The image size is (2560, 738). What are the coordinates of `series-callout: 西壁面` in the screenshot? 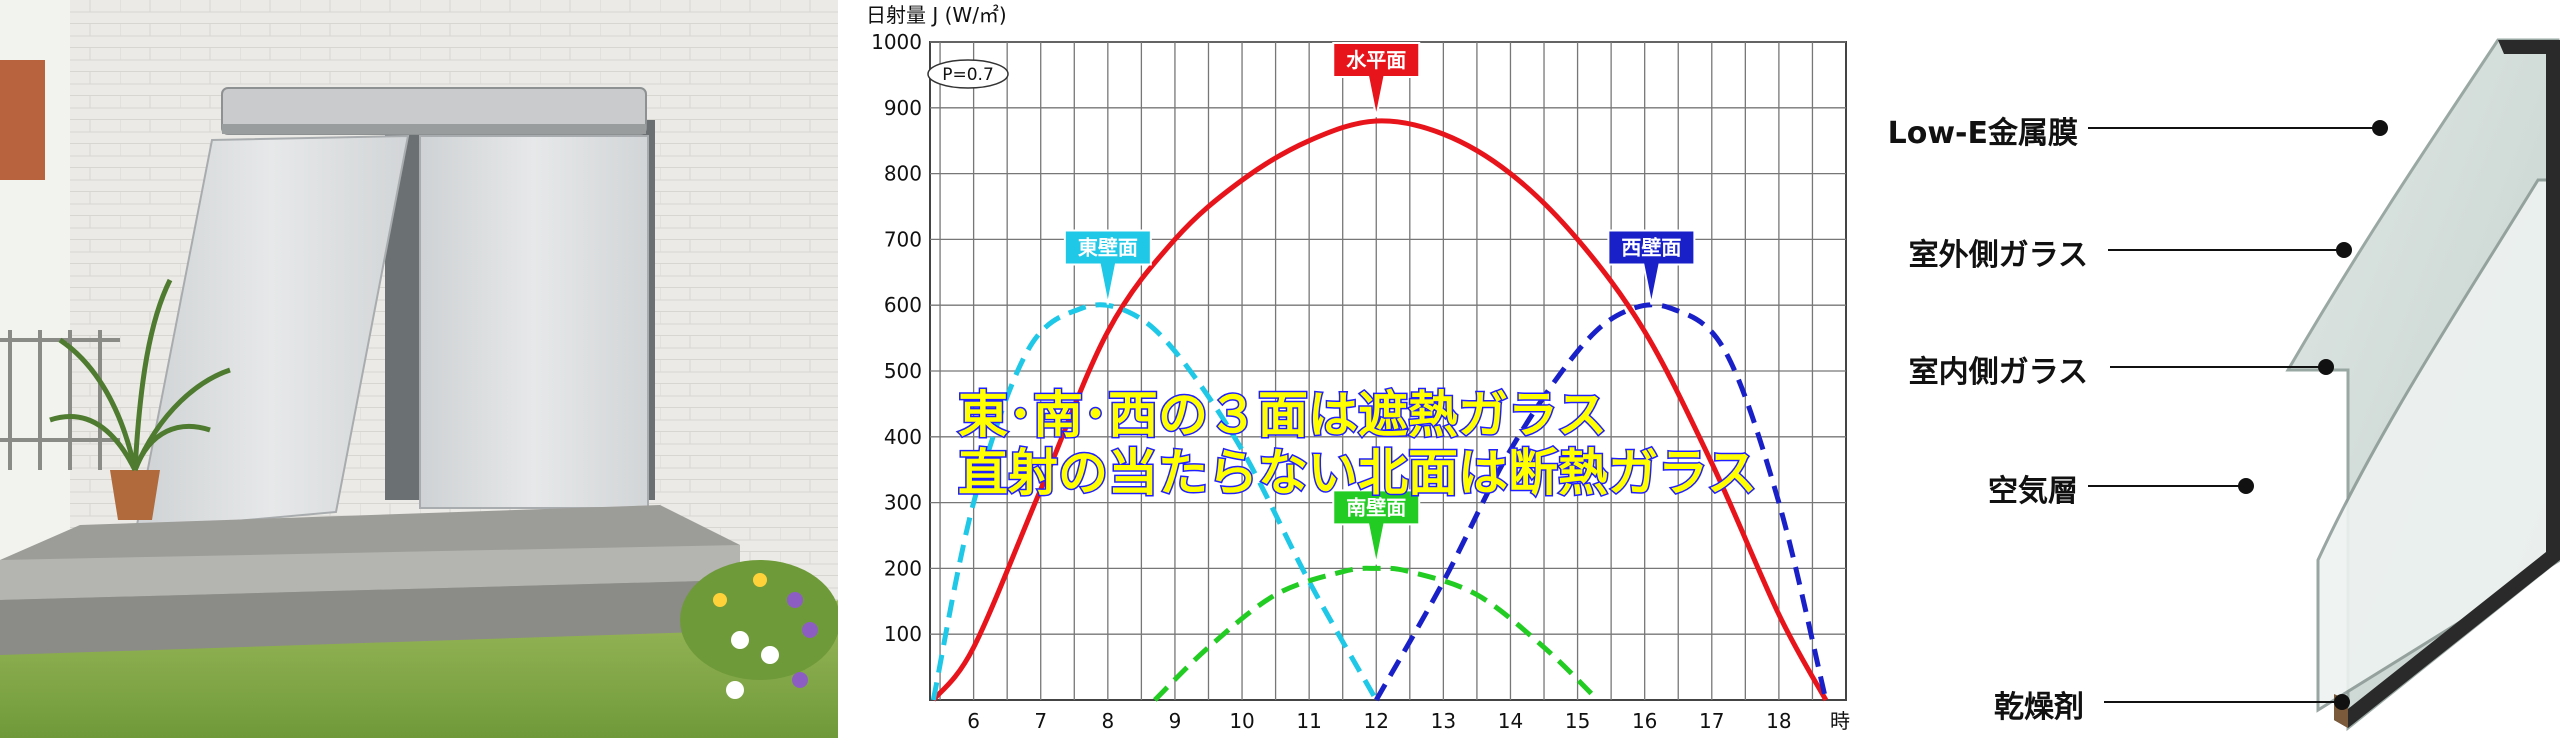 It's located at (1651, 267).